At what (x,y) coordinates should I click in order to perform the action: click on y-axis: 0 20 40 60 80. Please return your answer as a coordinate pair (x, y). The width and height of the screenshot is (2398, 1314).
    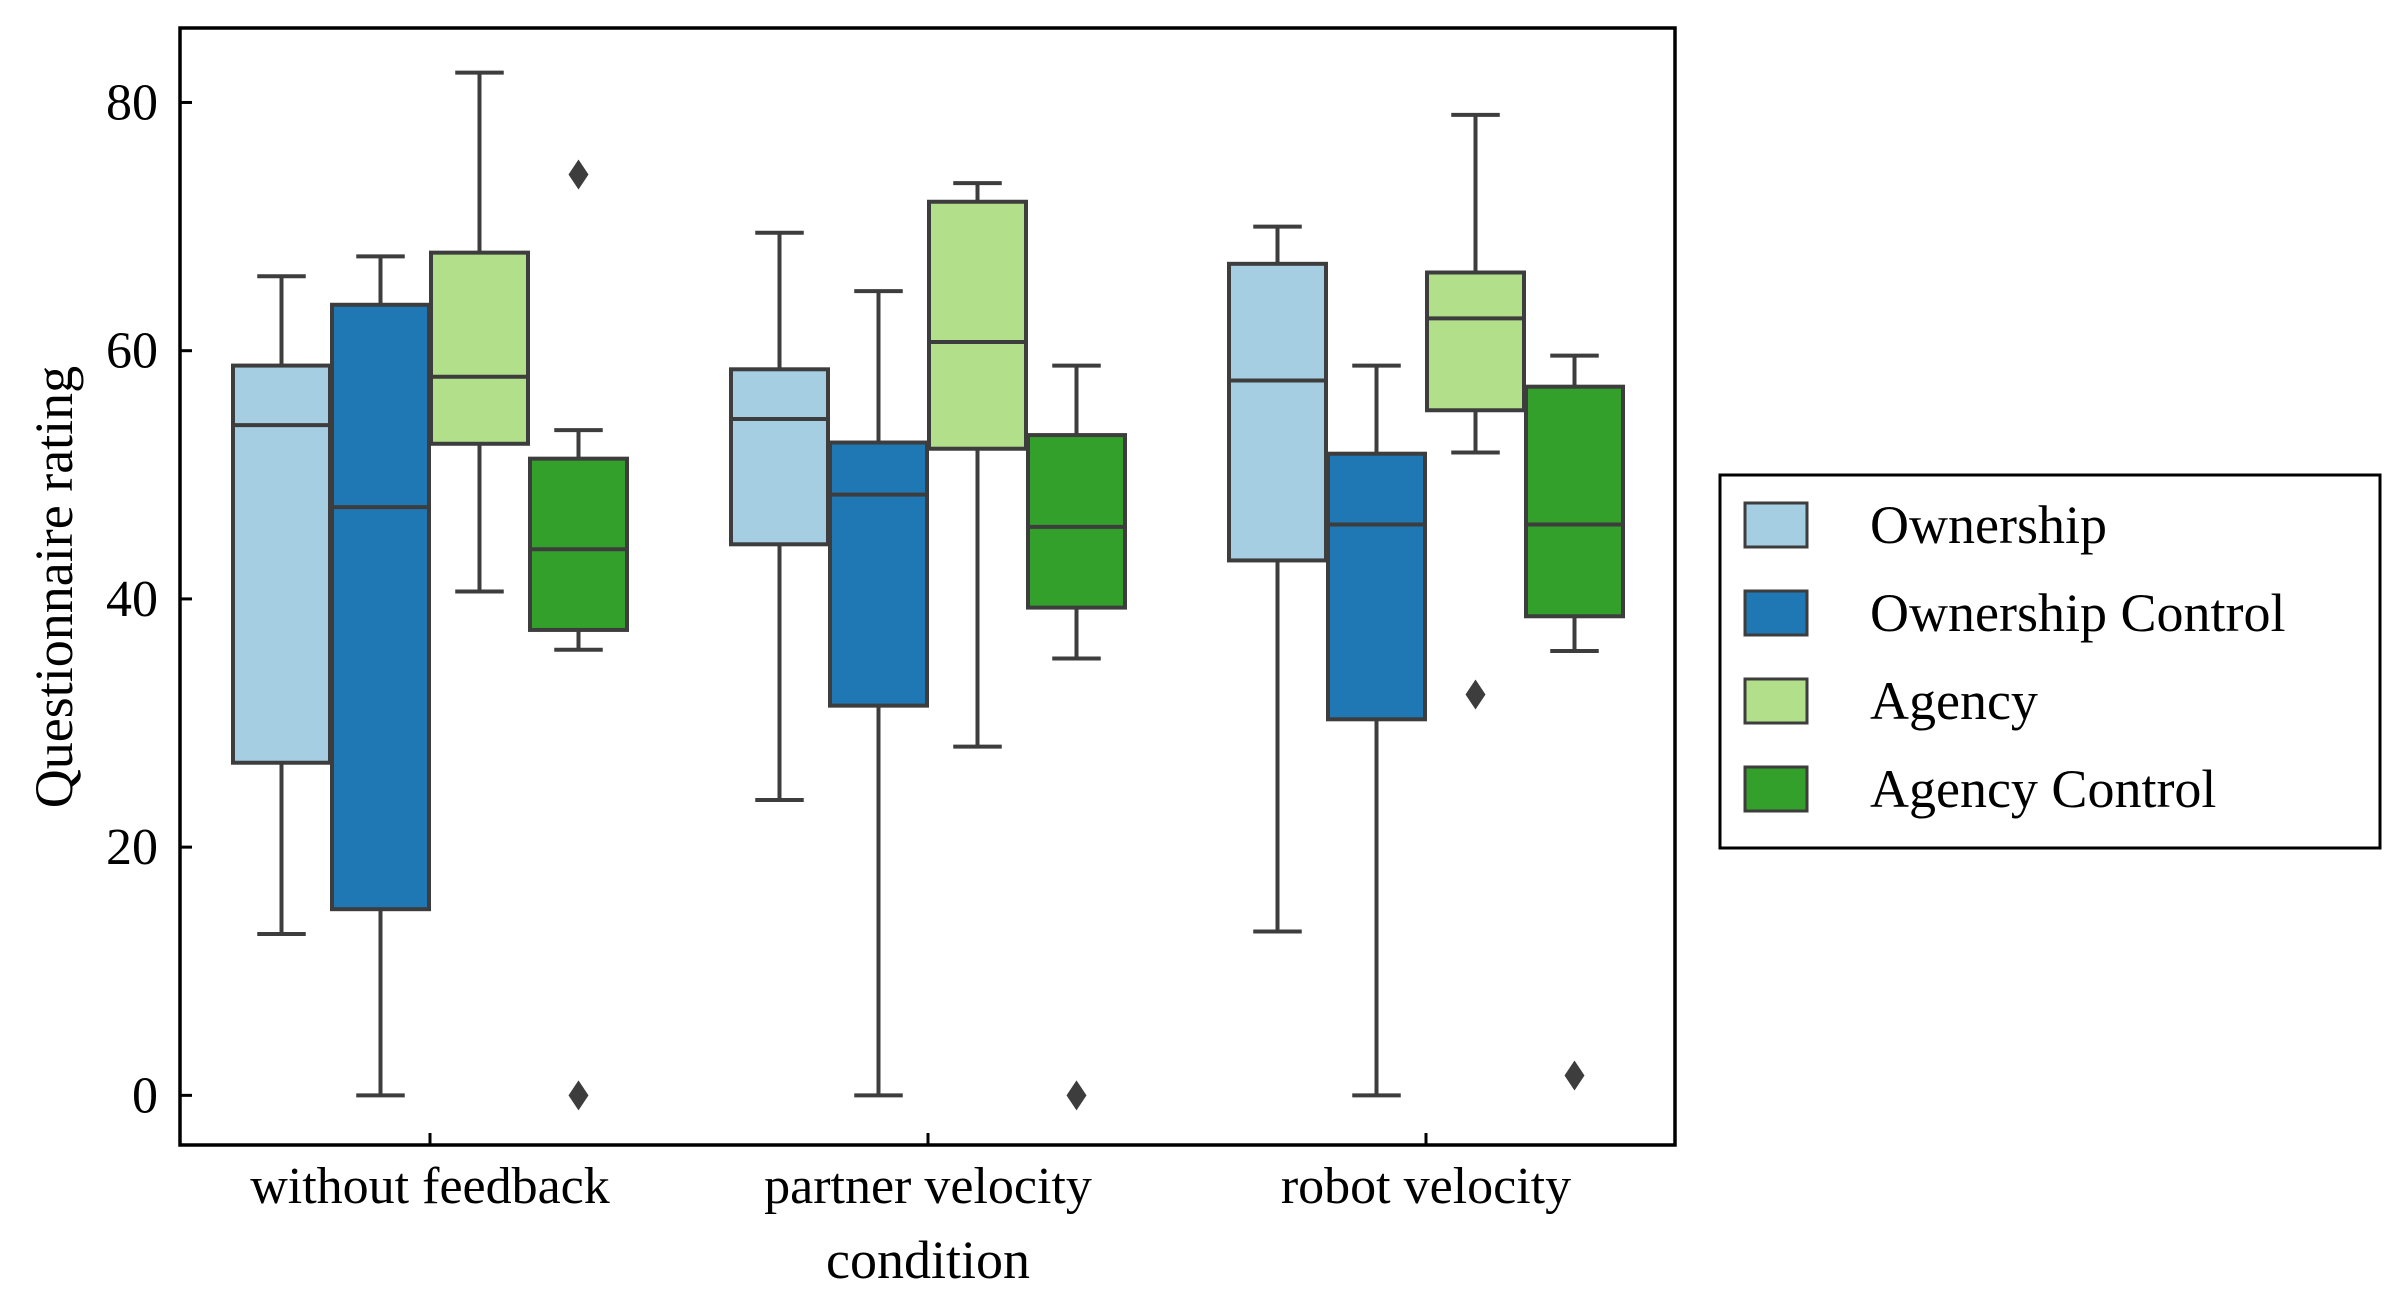
    Looking at the image, I should click on (149, 599).